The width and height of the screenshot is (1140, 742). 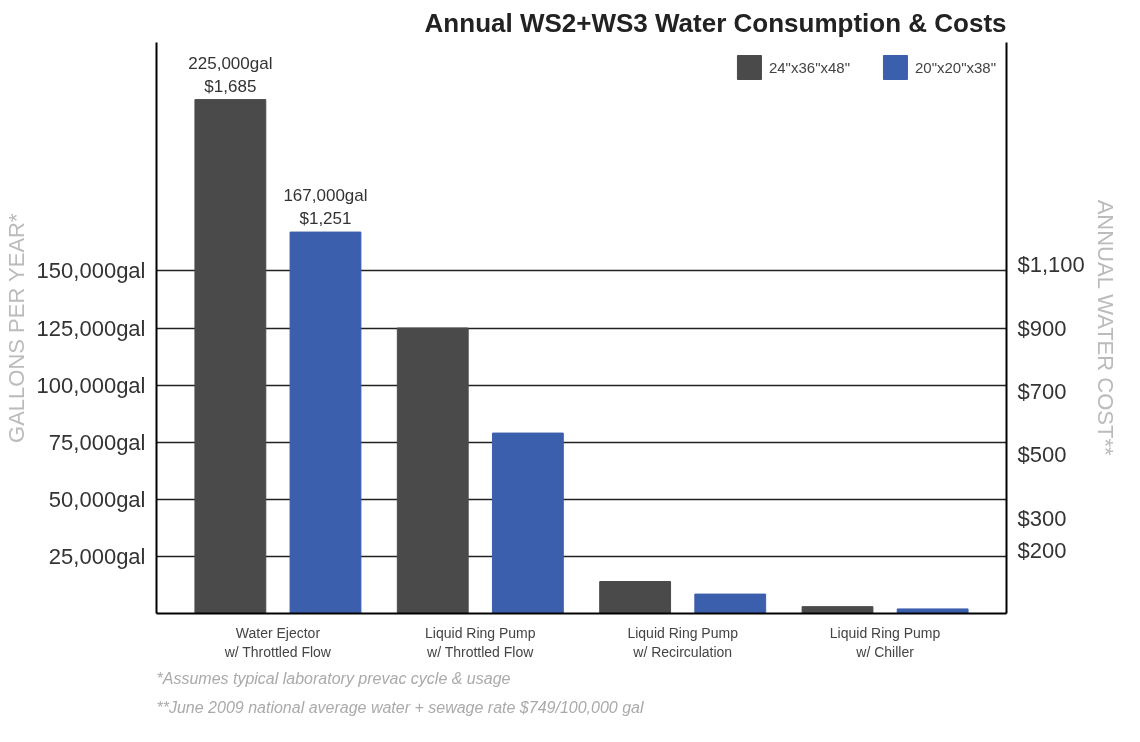 I want to click on y2-axis-title: ANNUAL WATER COST**, so click(x=1105, y=327).